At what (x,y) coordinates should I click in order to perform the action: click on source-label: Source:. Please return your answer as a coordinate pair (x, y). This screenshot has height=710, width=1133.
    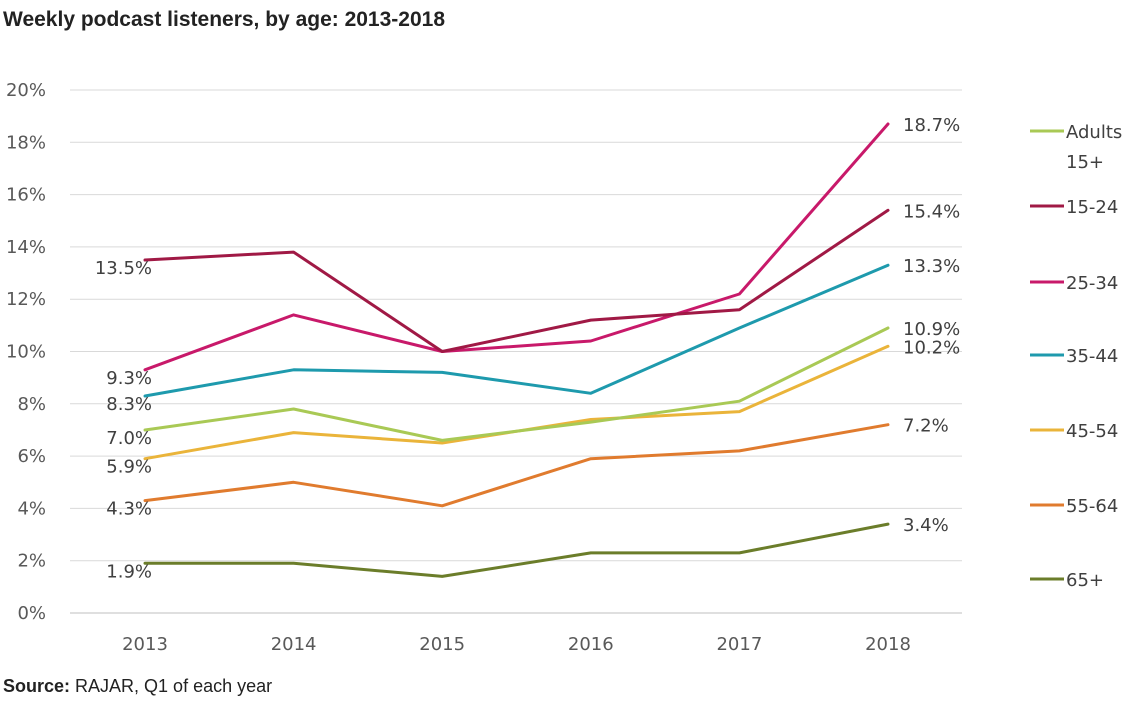
    Looking at the image, I should click on (37, 686).